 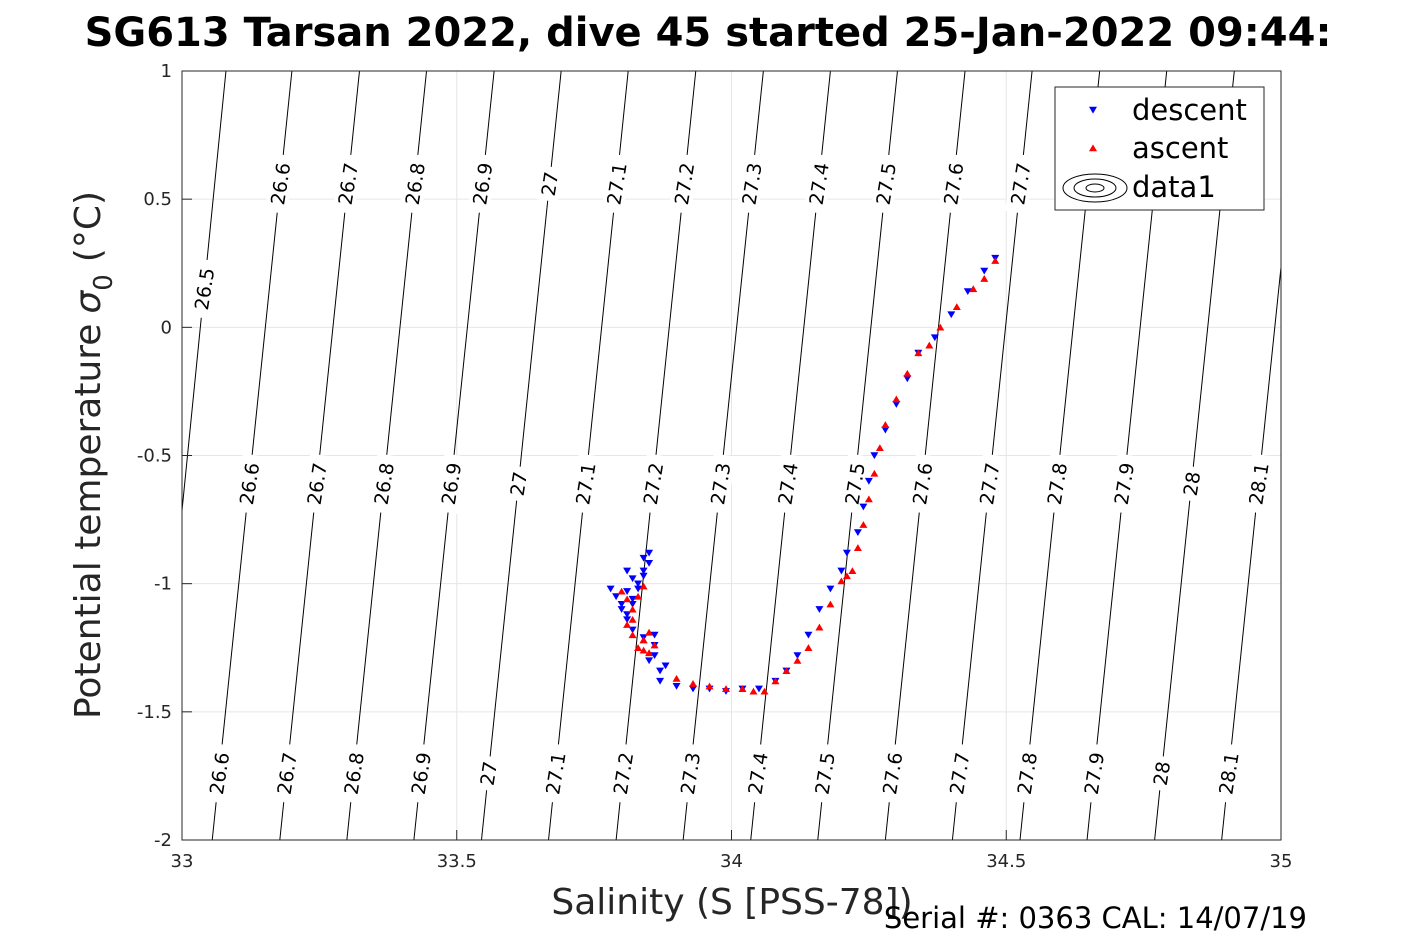 What do you see at coordinates (1006, 861) in the screenshot?
I see `x-tick-label: 34.5` at bounding box center [1006, 861].